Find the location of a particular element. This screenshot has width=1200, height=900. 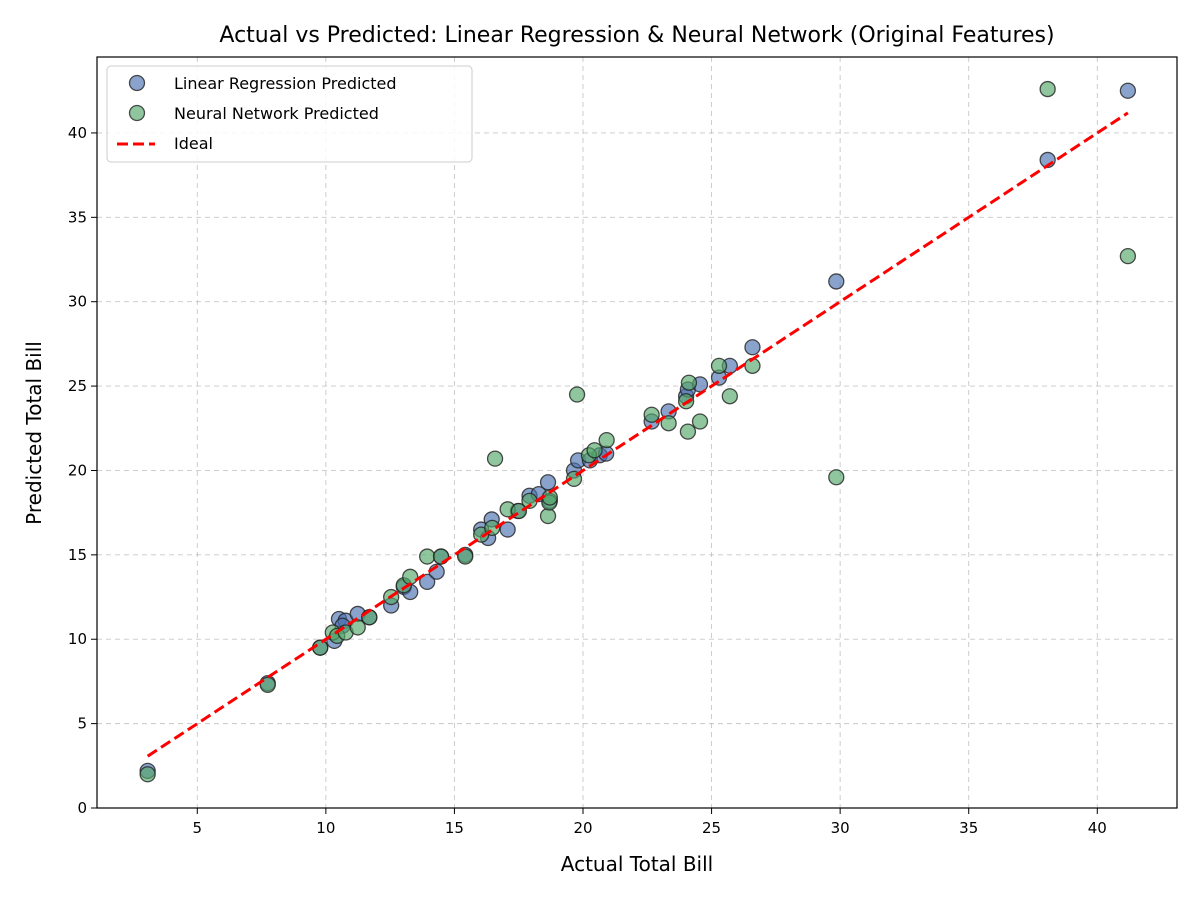

y-axis-label: Predicted Total Bill is located at coordinates (34, 433).